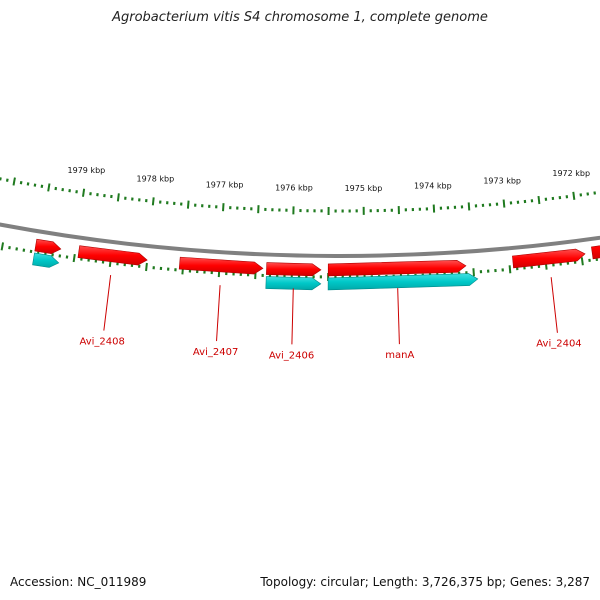 Image resolution: width=600 pixels, height=600 pixels. What do you see at coordinates (399, 355) in the screenshot?
I see `gene-label: manA` at bounding box center [399, 355].